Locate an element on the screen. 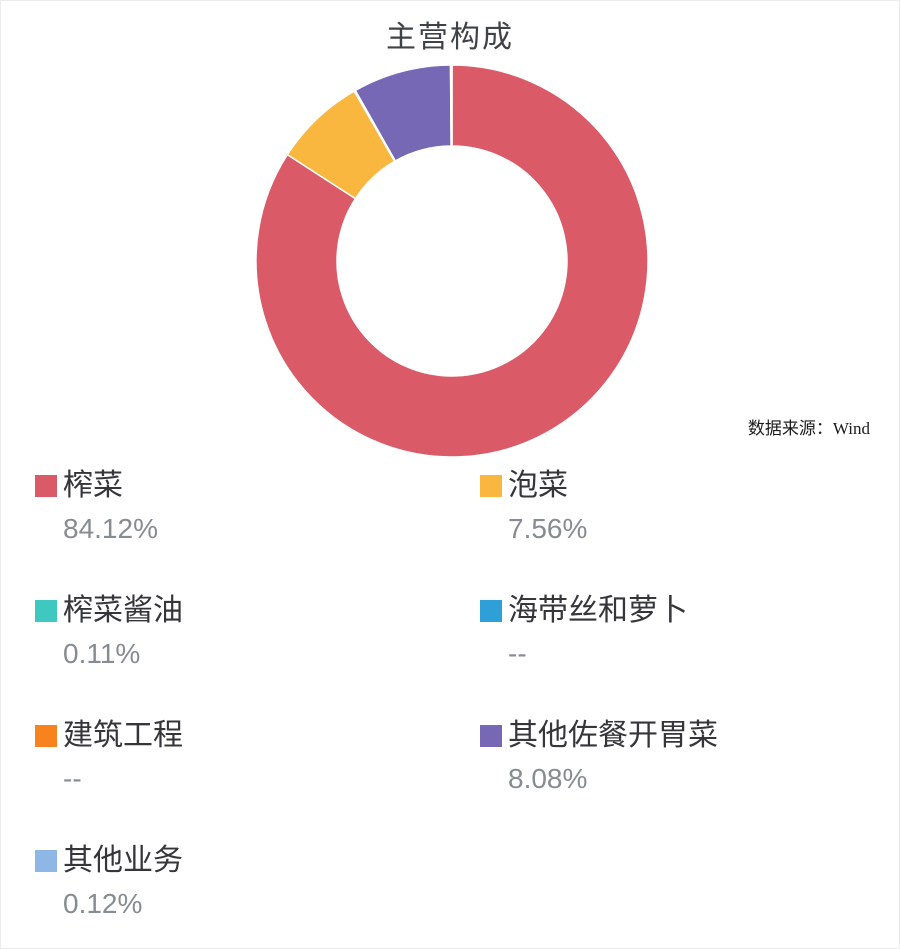 Image resolution: width=900 pixels, height=949 pixels. legend-item-qita-yewu: 其他业务 0.12% is located at coordinates (257, 881).